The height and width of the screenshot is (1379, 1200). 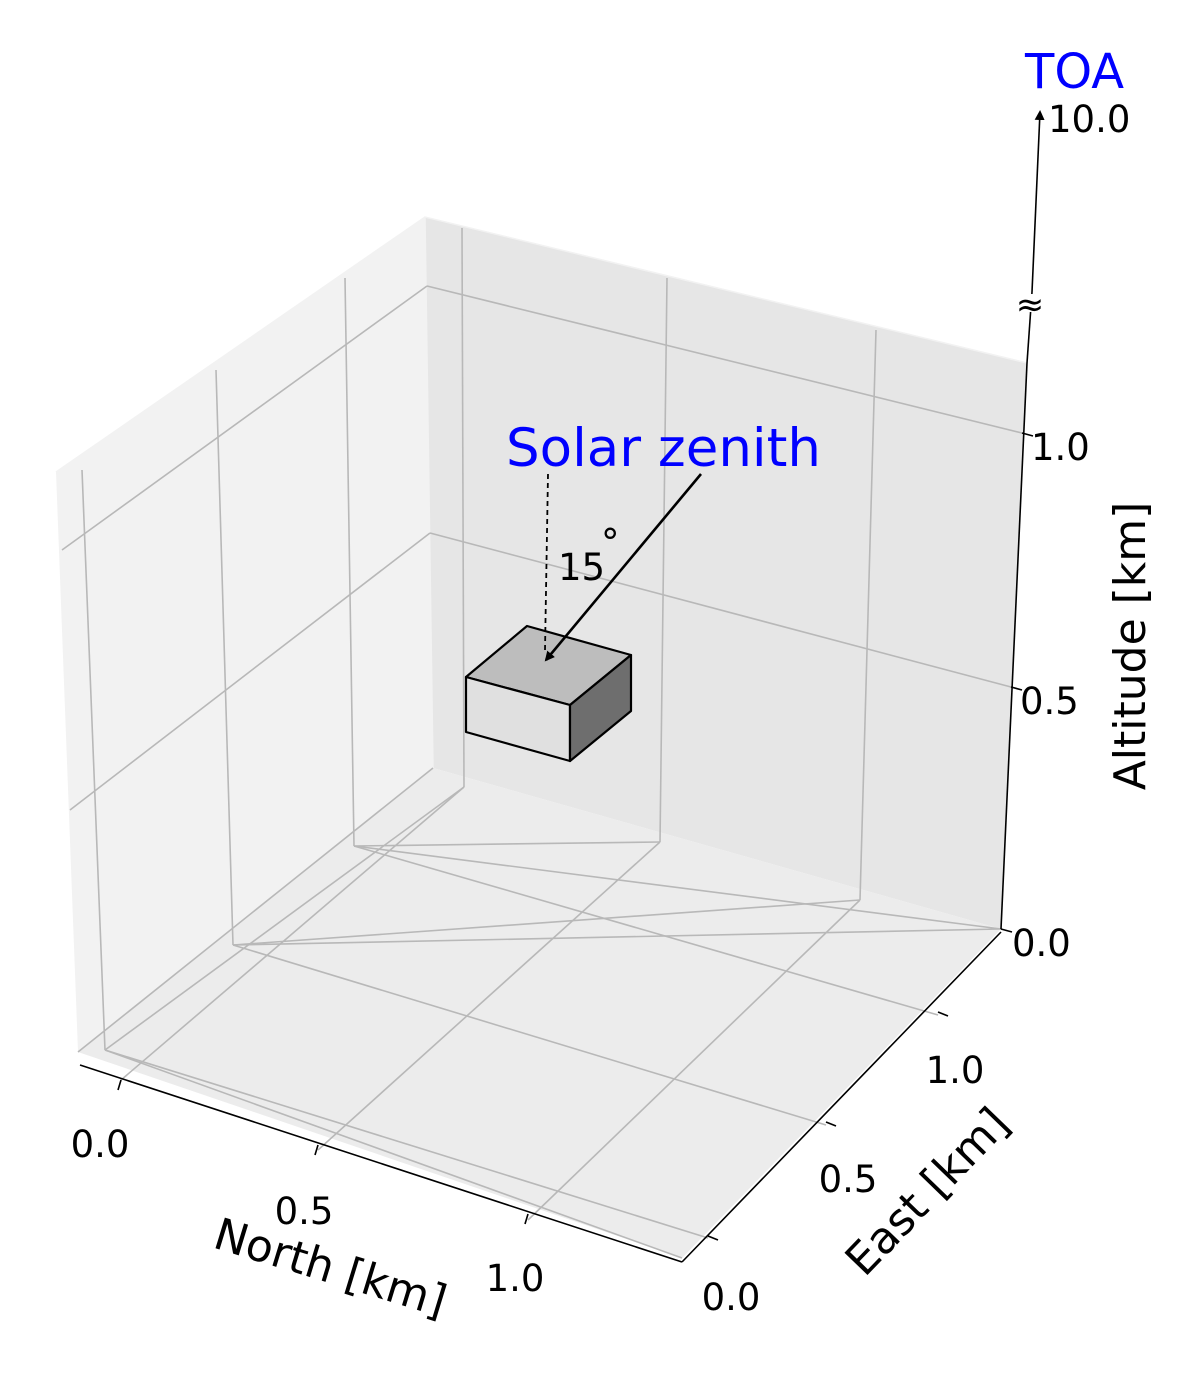 What do you see at coordinates (1041, 943) in the screenshot?
I see `altitude-tick-label: 0.0` at bounding box center [1041, 943].